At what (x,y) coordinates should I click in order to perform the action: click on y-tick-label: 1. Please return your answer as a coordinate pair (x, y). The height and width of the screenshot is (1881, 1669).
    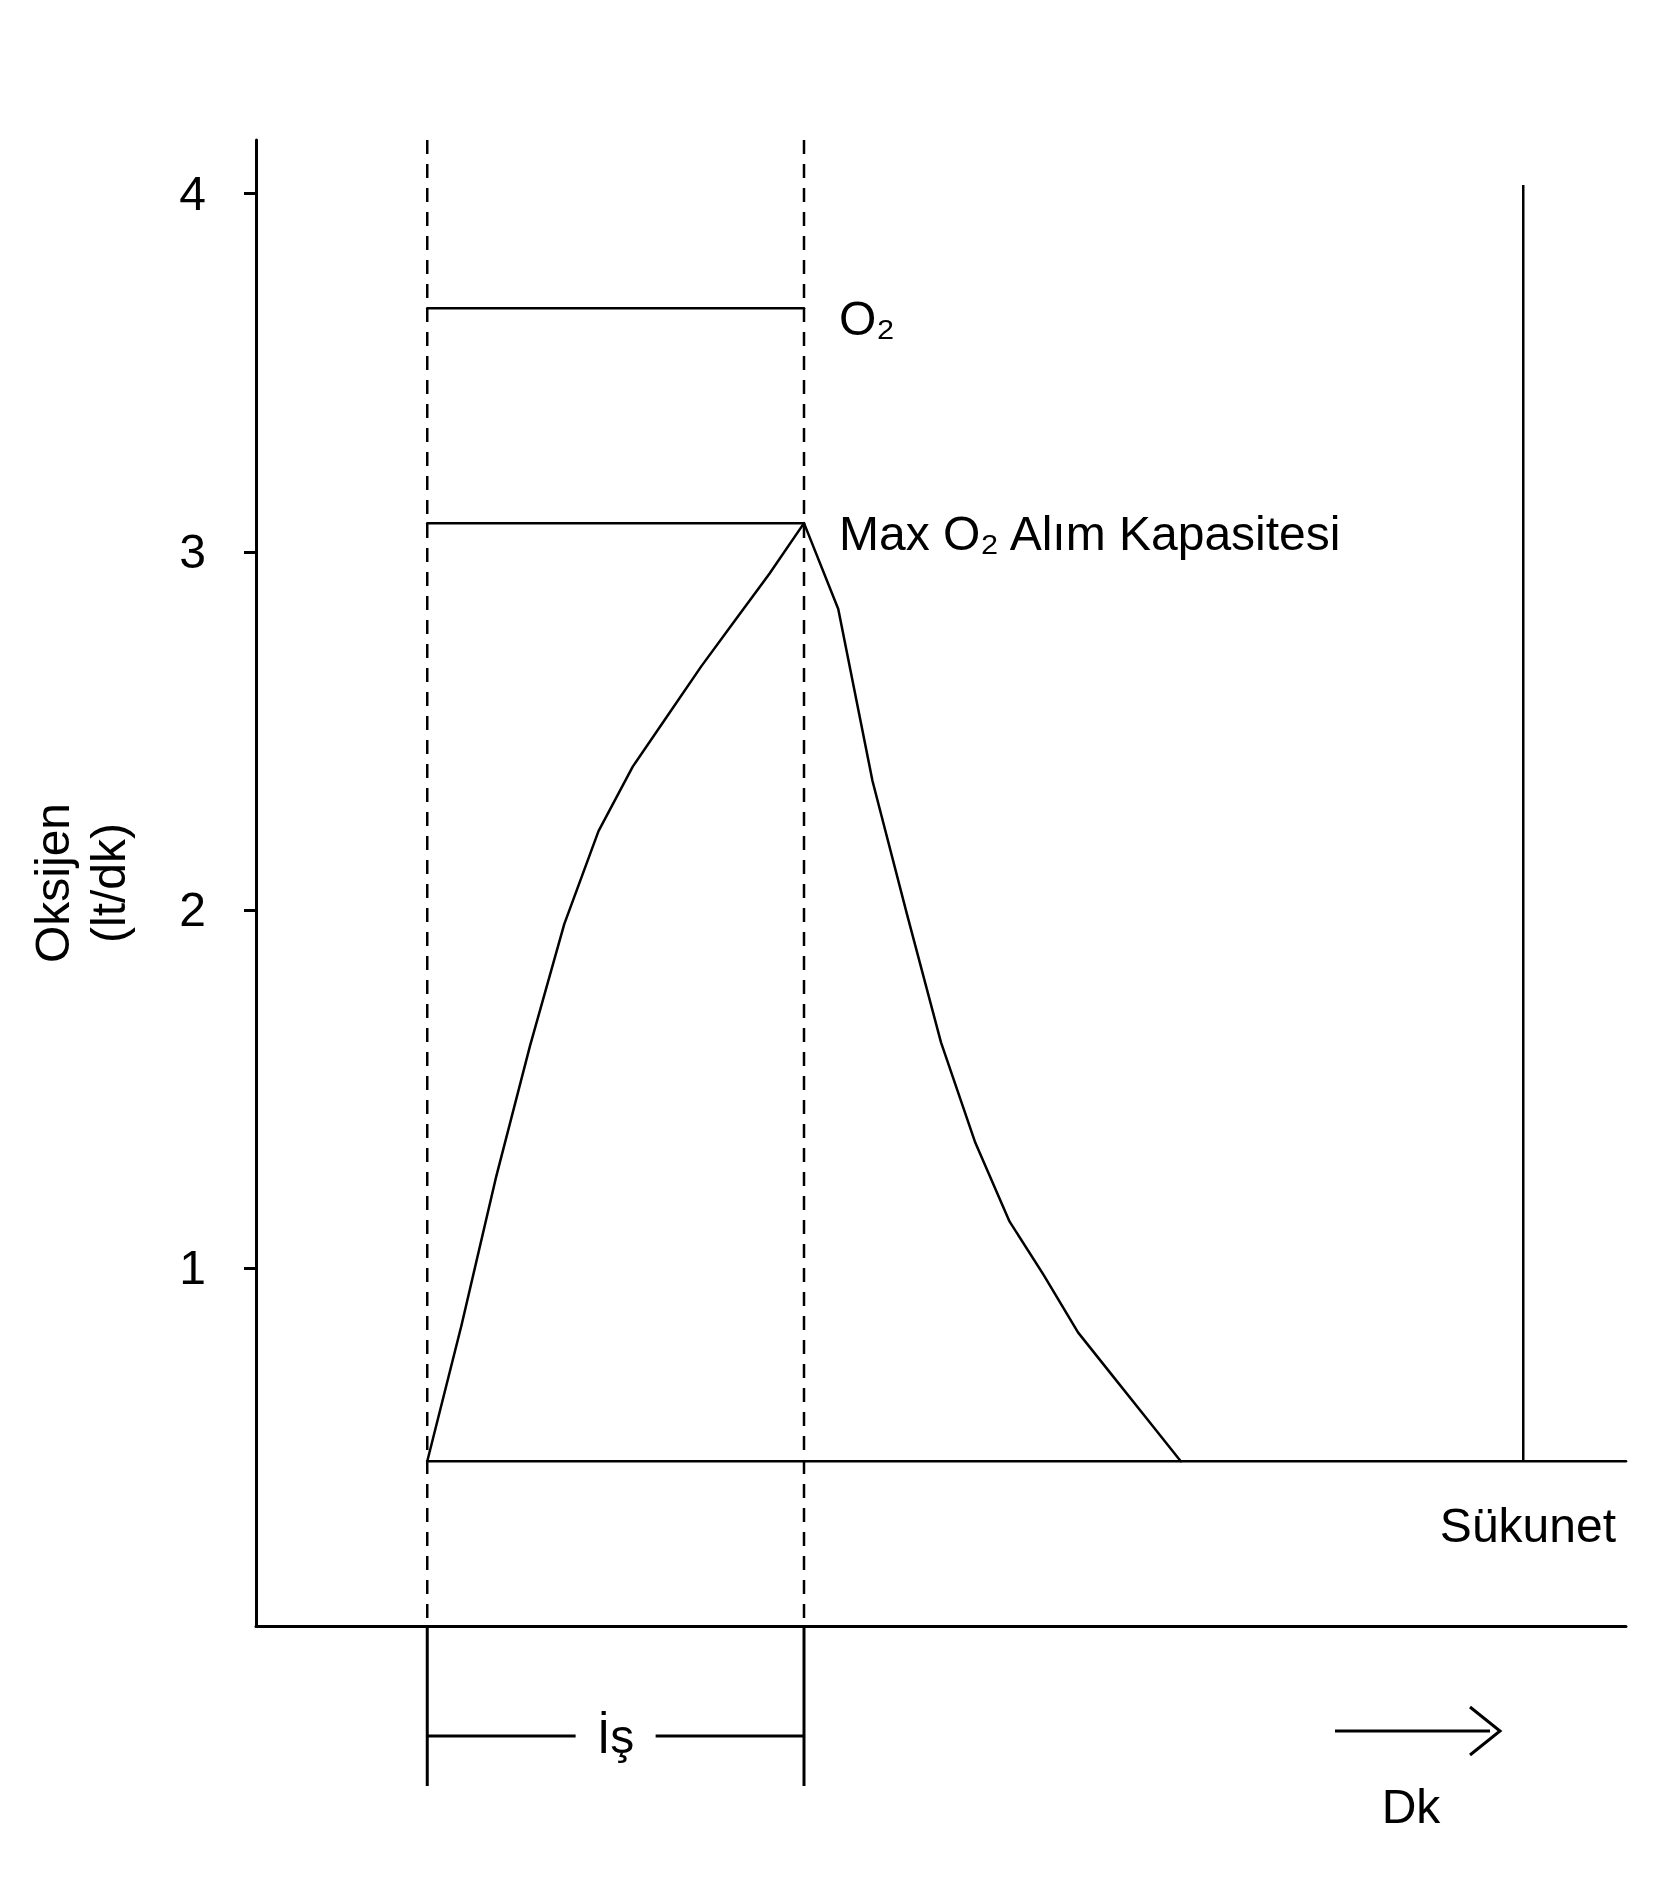
    Looking at the image, I should click on (192, 1268).